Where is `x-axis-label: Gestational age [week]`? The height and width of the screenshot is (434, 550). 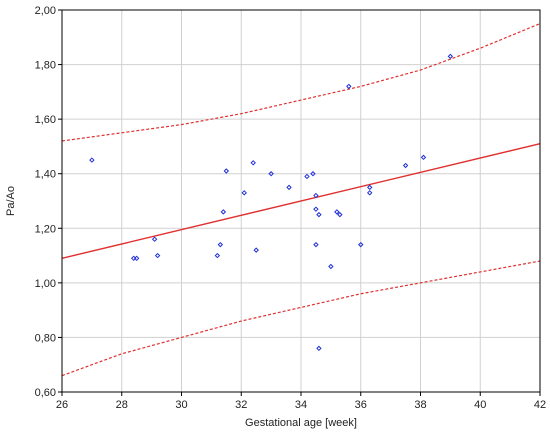 x-axis-label: Gestational age [week] is located at coordinates (301, 423).